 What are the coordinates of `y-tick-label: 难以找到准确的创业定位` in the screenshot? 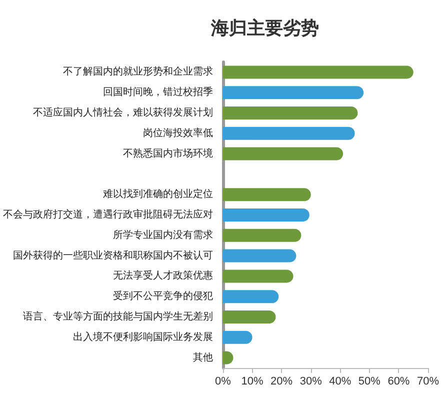 It's located at (158, 194).